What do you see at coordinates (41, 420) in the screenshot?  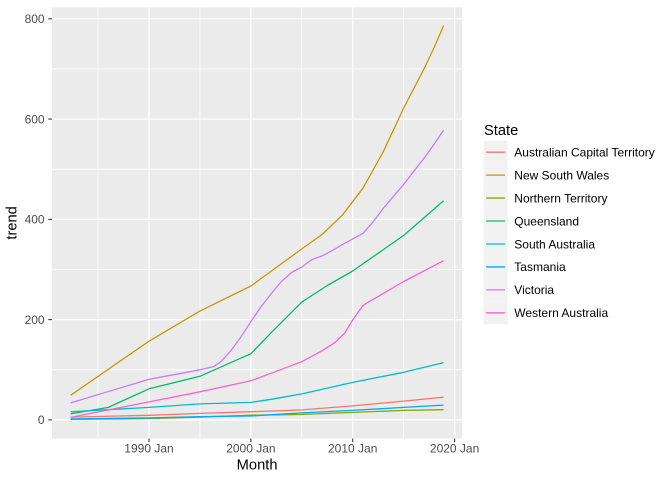 I see `svg-text: 0` at bounding box center [41, 420].